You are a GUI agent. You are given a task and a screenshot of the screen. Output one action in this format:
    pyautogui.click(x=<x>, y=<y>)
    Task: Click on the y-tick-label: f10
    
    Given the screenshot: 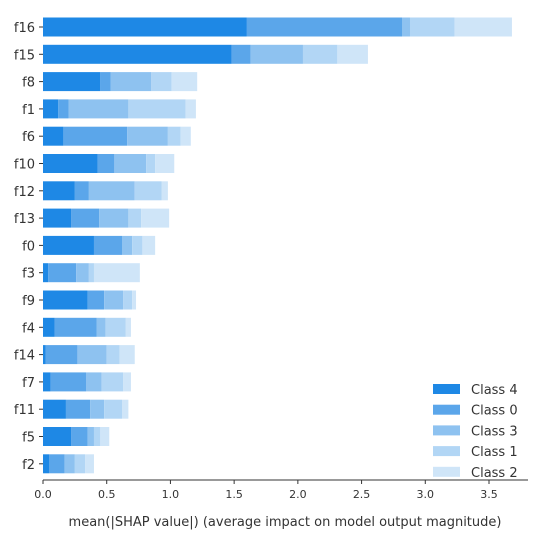 What is the action you would take?
    pyautogui.click(x=24, y=165)
    